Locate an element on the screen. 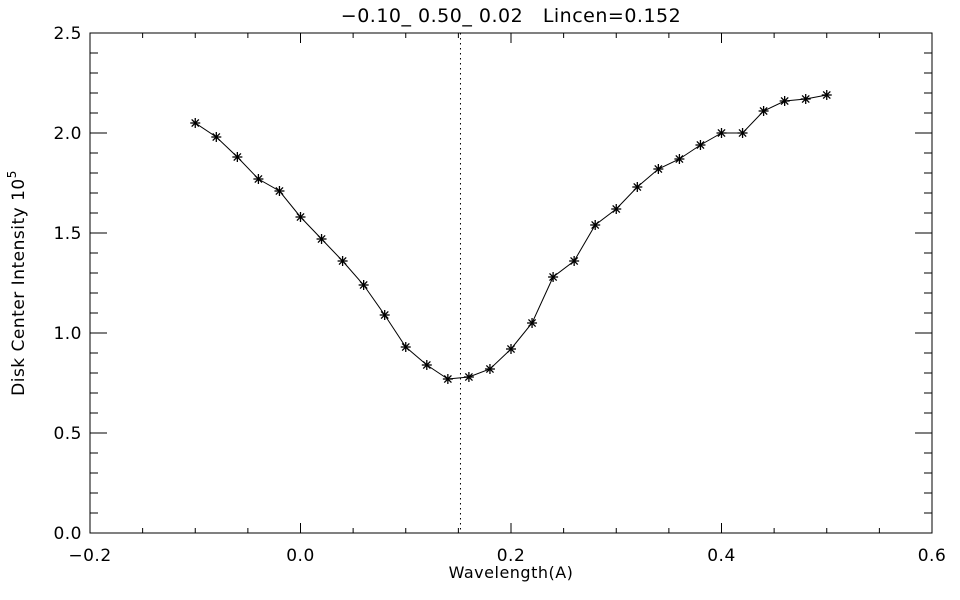 The width and height of the screenshot is (960, 600). x-tick-label: 0.0 is located at coordinates (300, 556).